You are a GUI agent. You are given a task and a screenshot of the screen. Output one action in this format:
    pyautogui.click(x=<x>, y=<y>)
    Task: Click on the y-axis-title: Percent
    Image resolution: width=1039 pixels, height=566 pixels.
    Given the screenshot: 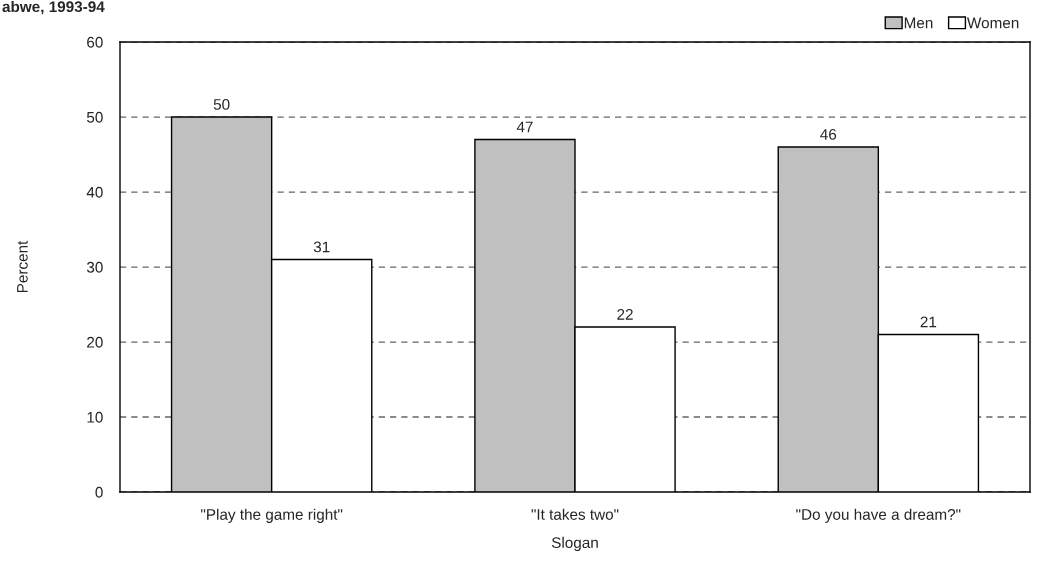 What is the action you would take?
    pyautogui.click(x=22, y=266)
    